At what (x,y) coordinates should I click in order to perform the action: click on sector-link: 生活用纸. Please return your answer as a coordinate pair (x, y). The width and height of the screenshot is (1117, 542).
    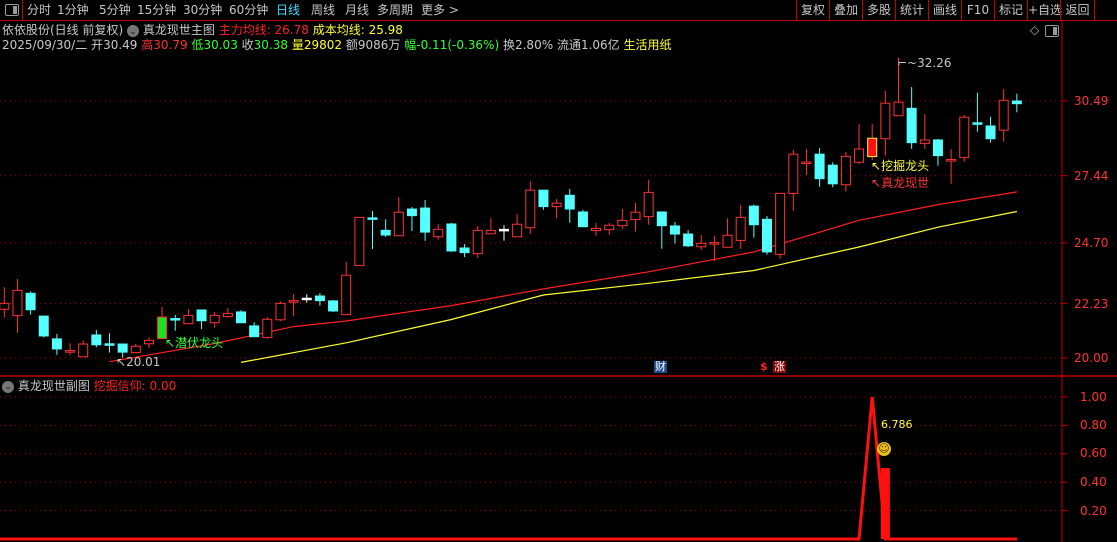
    Looking at the image, I should click on (647, 45).